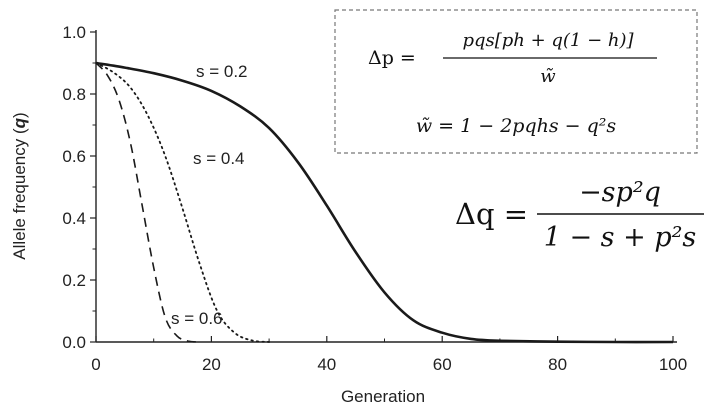 The height and width of the screenshot is (408, 708). I want to click on series-label-s06: s = 0.6, so click(197, 318).